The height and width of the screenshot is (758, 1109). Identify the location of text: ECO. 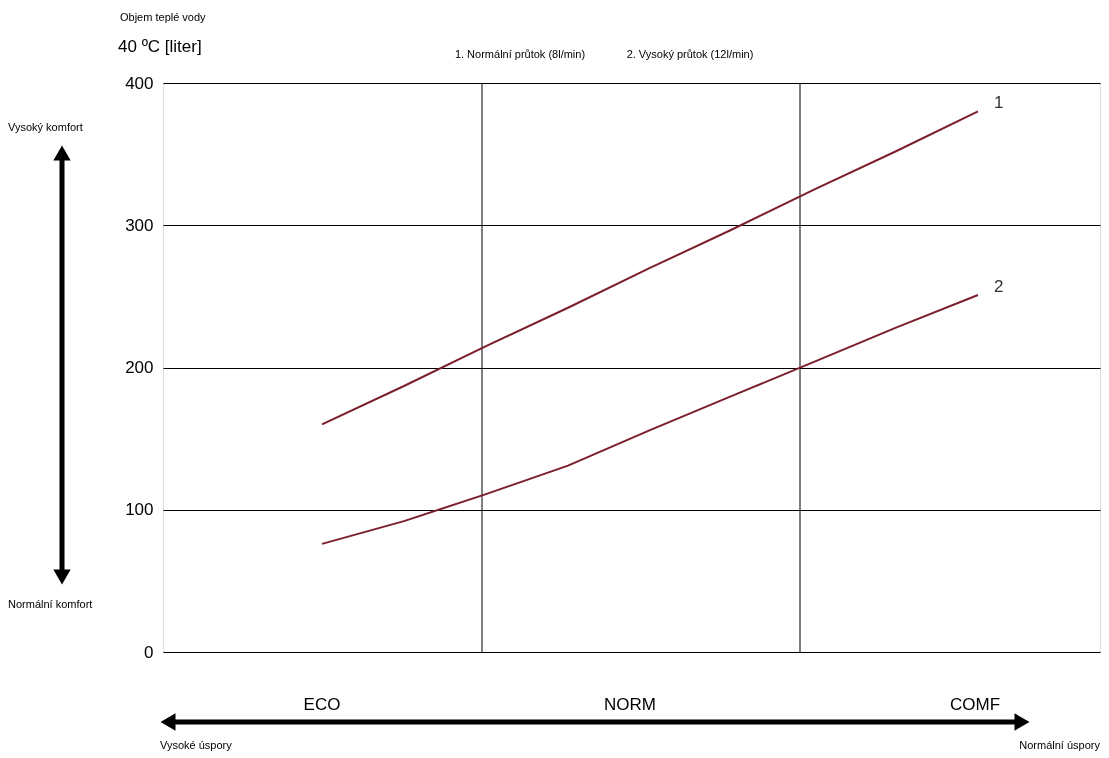
(322, 704).